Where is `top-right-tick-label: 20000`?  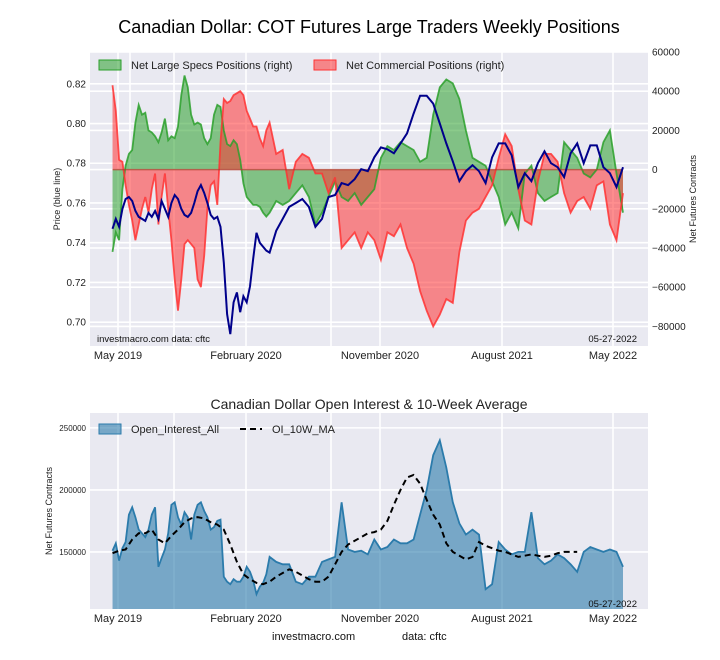
top-right-tick-label: 20000 is located at coordinates (666, 131).